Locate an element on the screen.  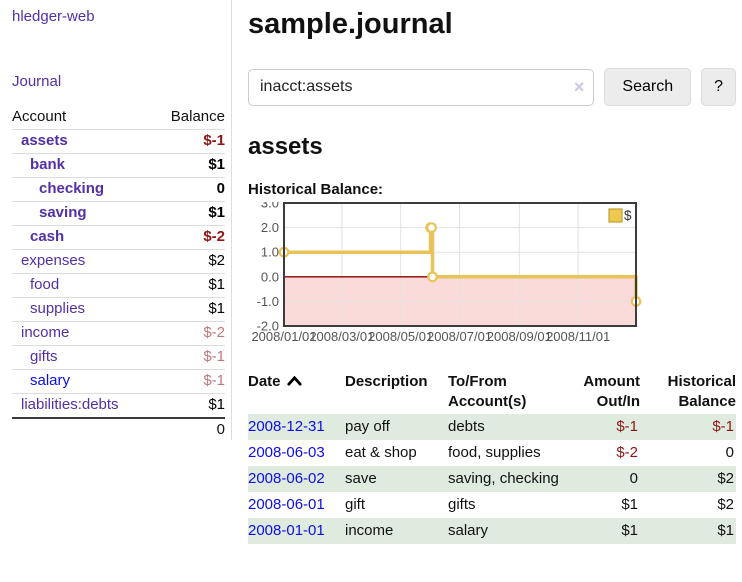
account-link: cash is located at coordinates (47, 236).